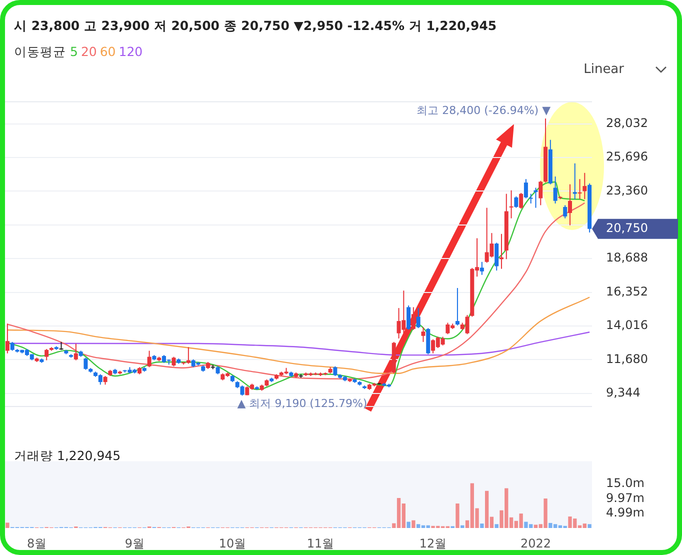  I want to click on y-tick-label: 9,344, so click(623, 393).